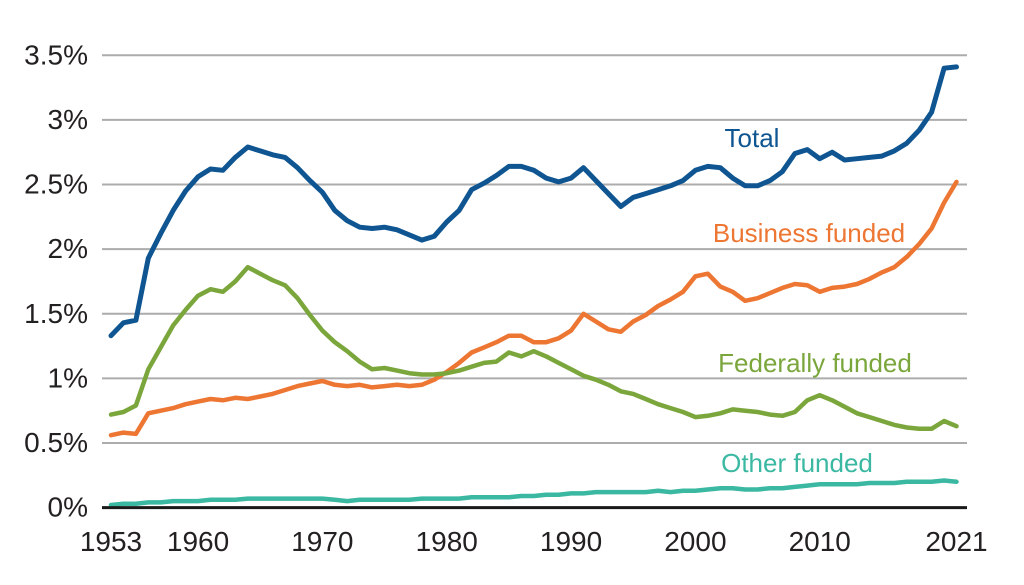 The height and width of the screenshot is (585, 1024). What do you see at coordinates (533, 493) in the screenshot?
I see `other_funded-line` at bounding box center [533, 493].